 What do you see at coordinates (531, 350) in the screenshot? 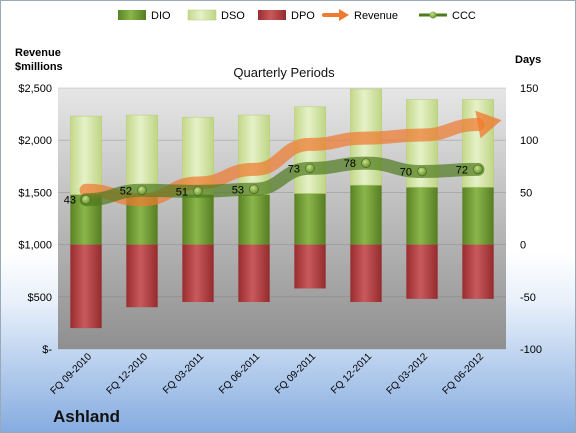
I see `right-tick-label: -100` at bounding box center [531, 350].